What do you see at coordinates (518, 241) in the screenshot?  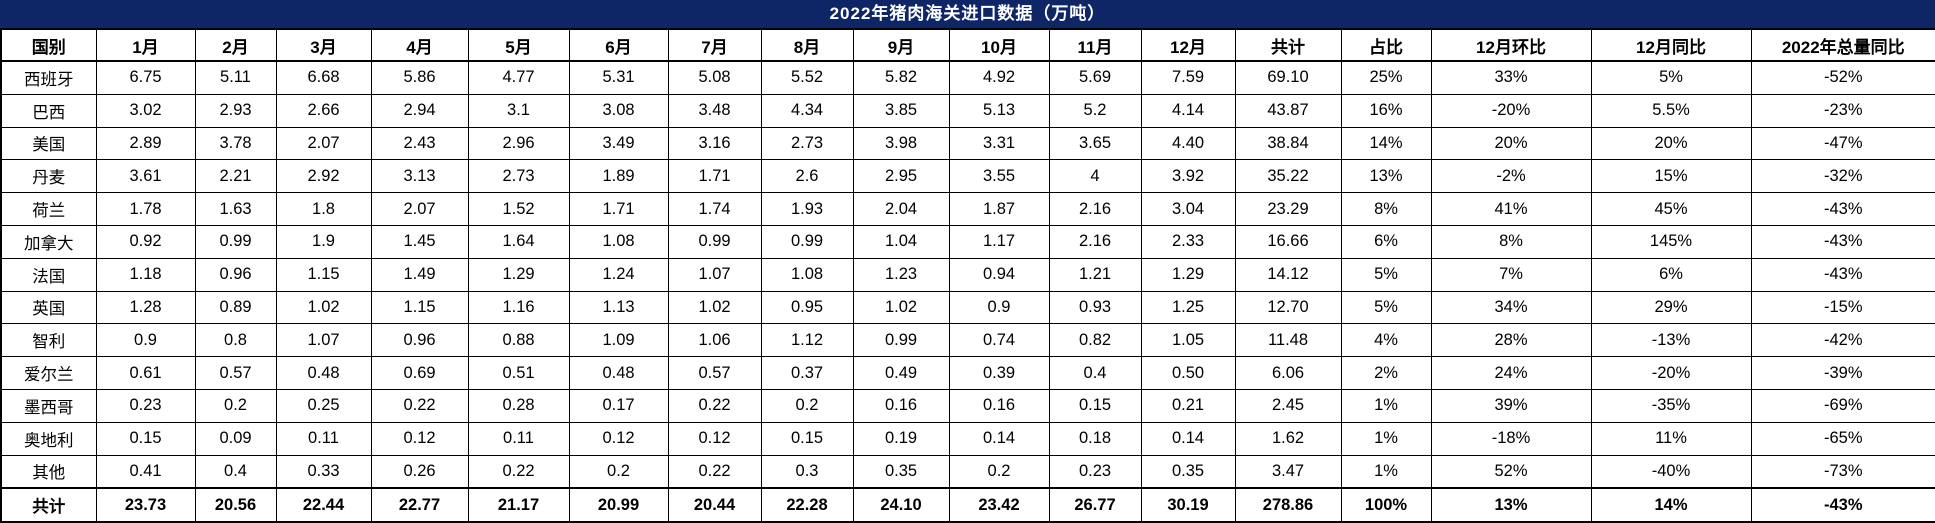 I see `value-cell: 1.64` at bounding box center [518, 241].